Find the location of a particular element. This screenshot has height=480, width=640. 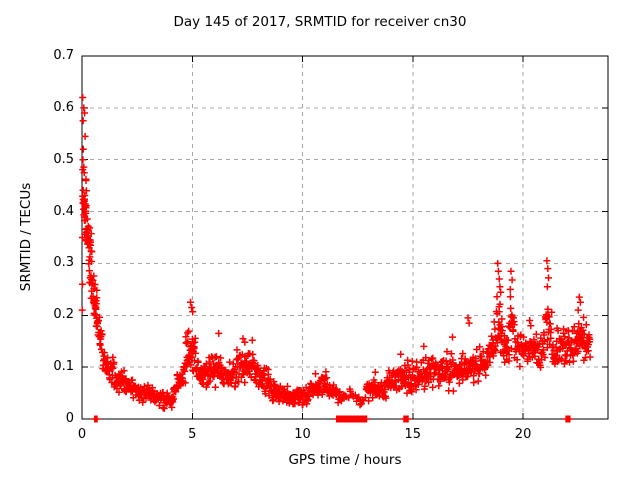

y-tick-label: 0 is located at coordinates (69, 418).